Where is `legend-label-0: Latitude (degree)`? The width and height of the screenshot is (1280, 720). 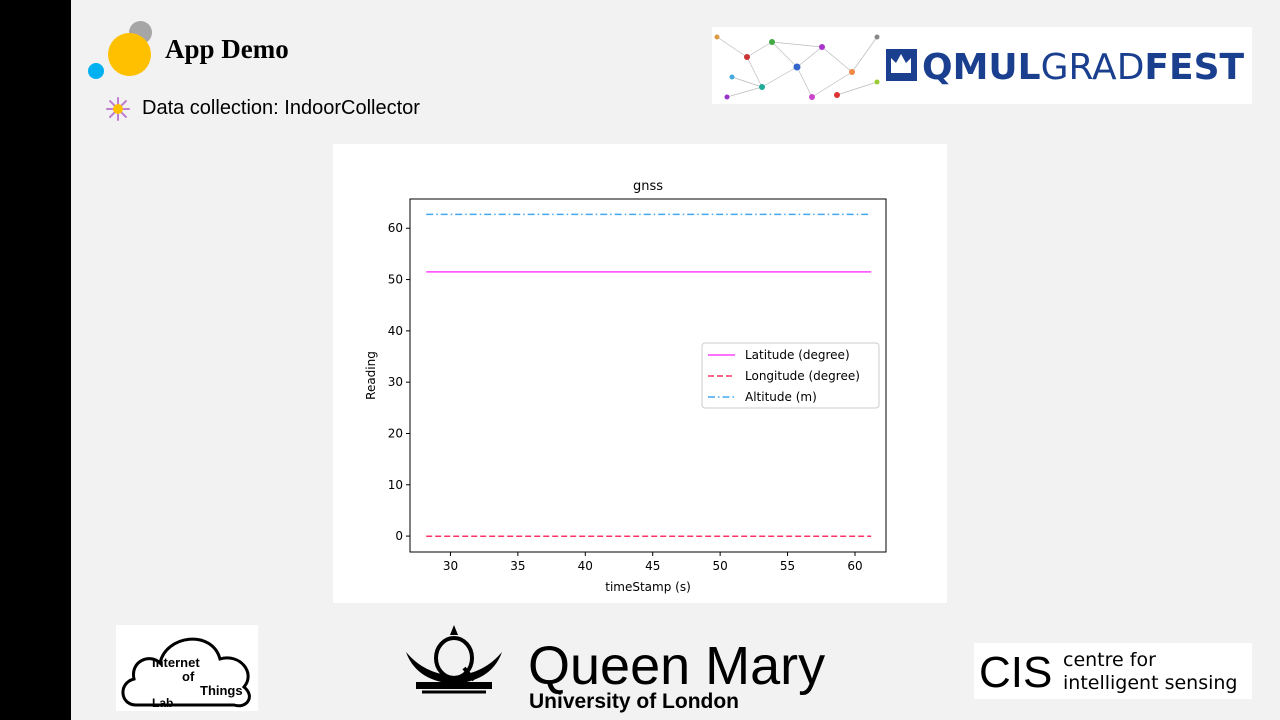
legend-label-0: Latitude (degree) is located at coordinates (797, 355).